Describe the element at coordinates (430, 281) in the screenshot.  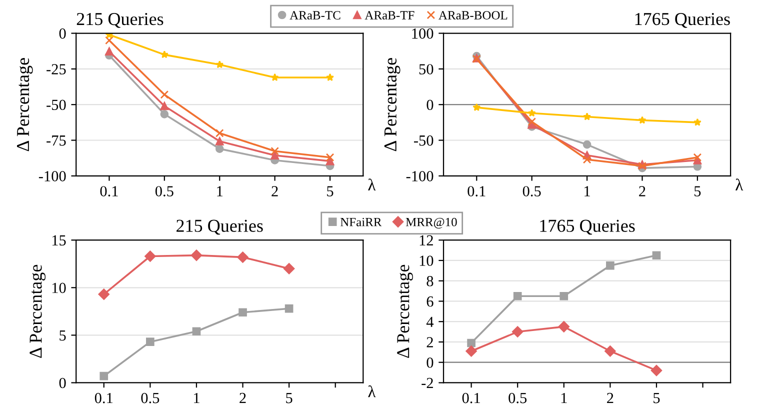
I see `y-tick-label: 8` at that location.